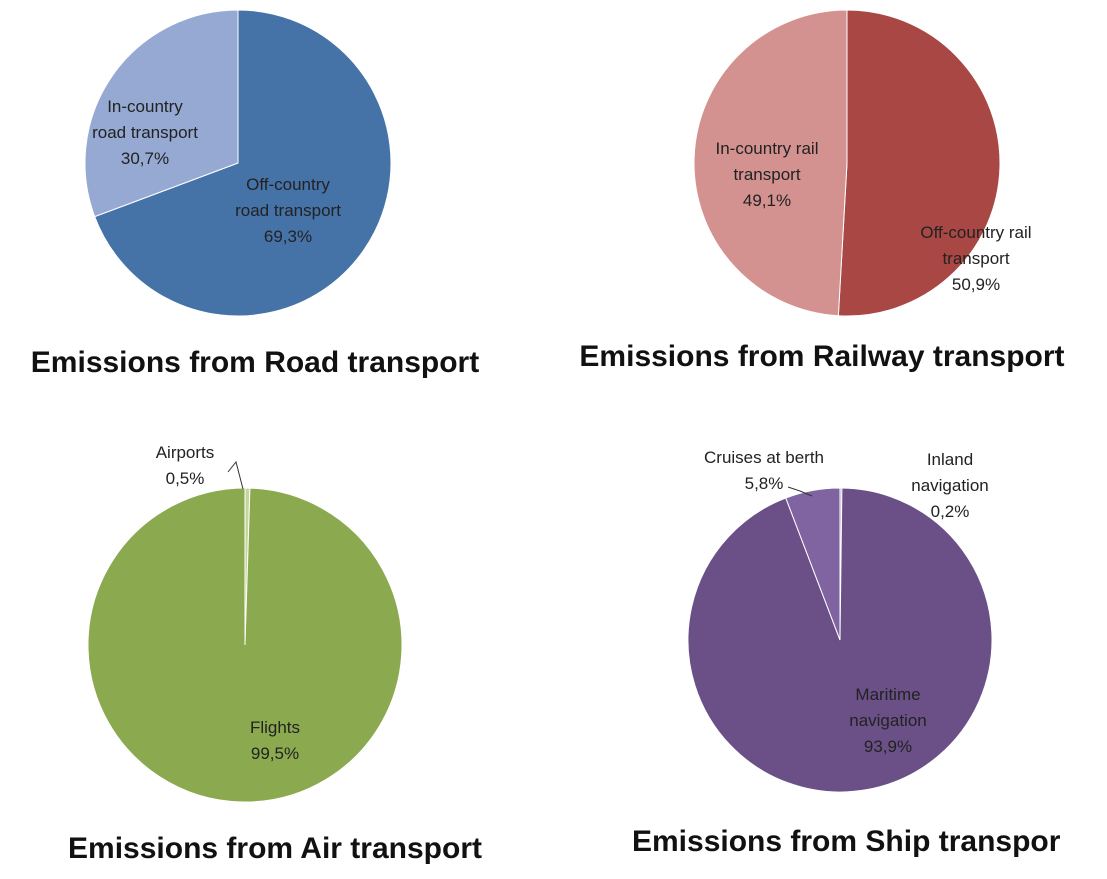 Image resolution: width=1107 pixels, height=879 pixels. Describe the element at coordinates (288, 236) in the screenshot. I see `value-label: 69,3%` at that location.